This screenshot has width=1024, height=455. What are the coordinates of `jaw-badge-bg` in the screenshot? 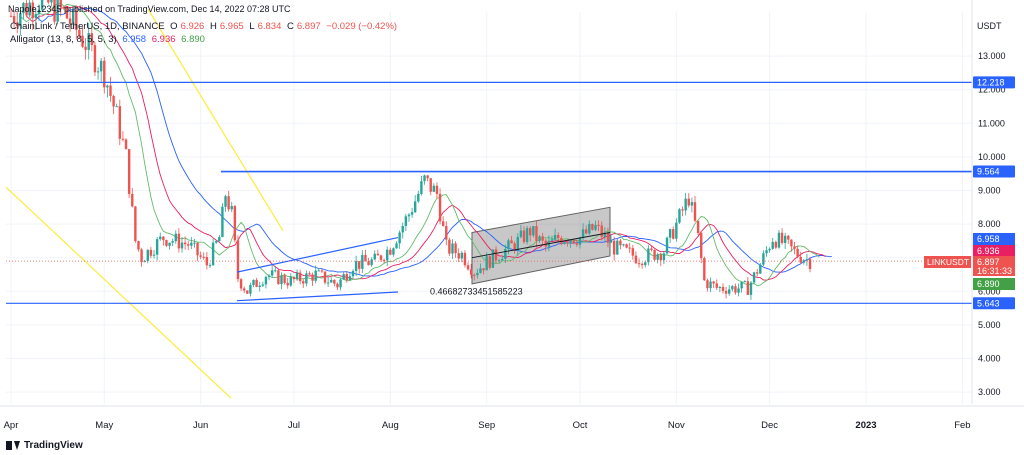 It's located at (994, 239).